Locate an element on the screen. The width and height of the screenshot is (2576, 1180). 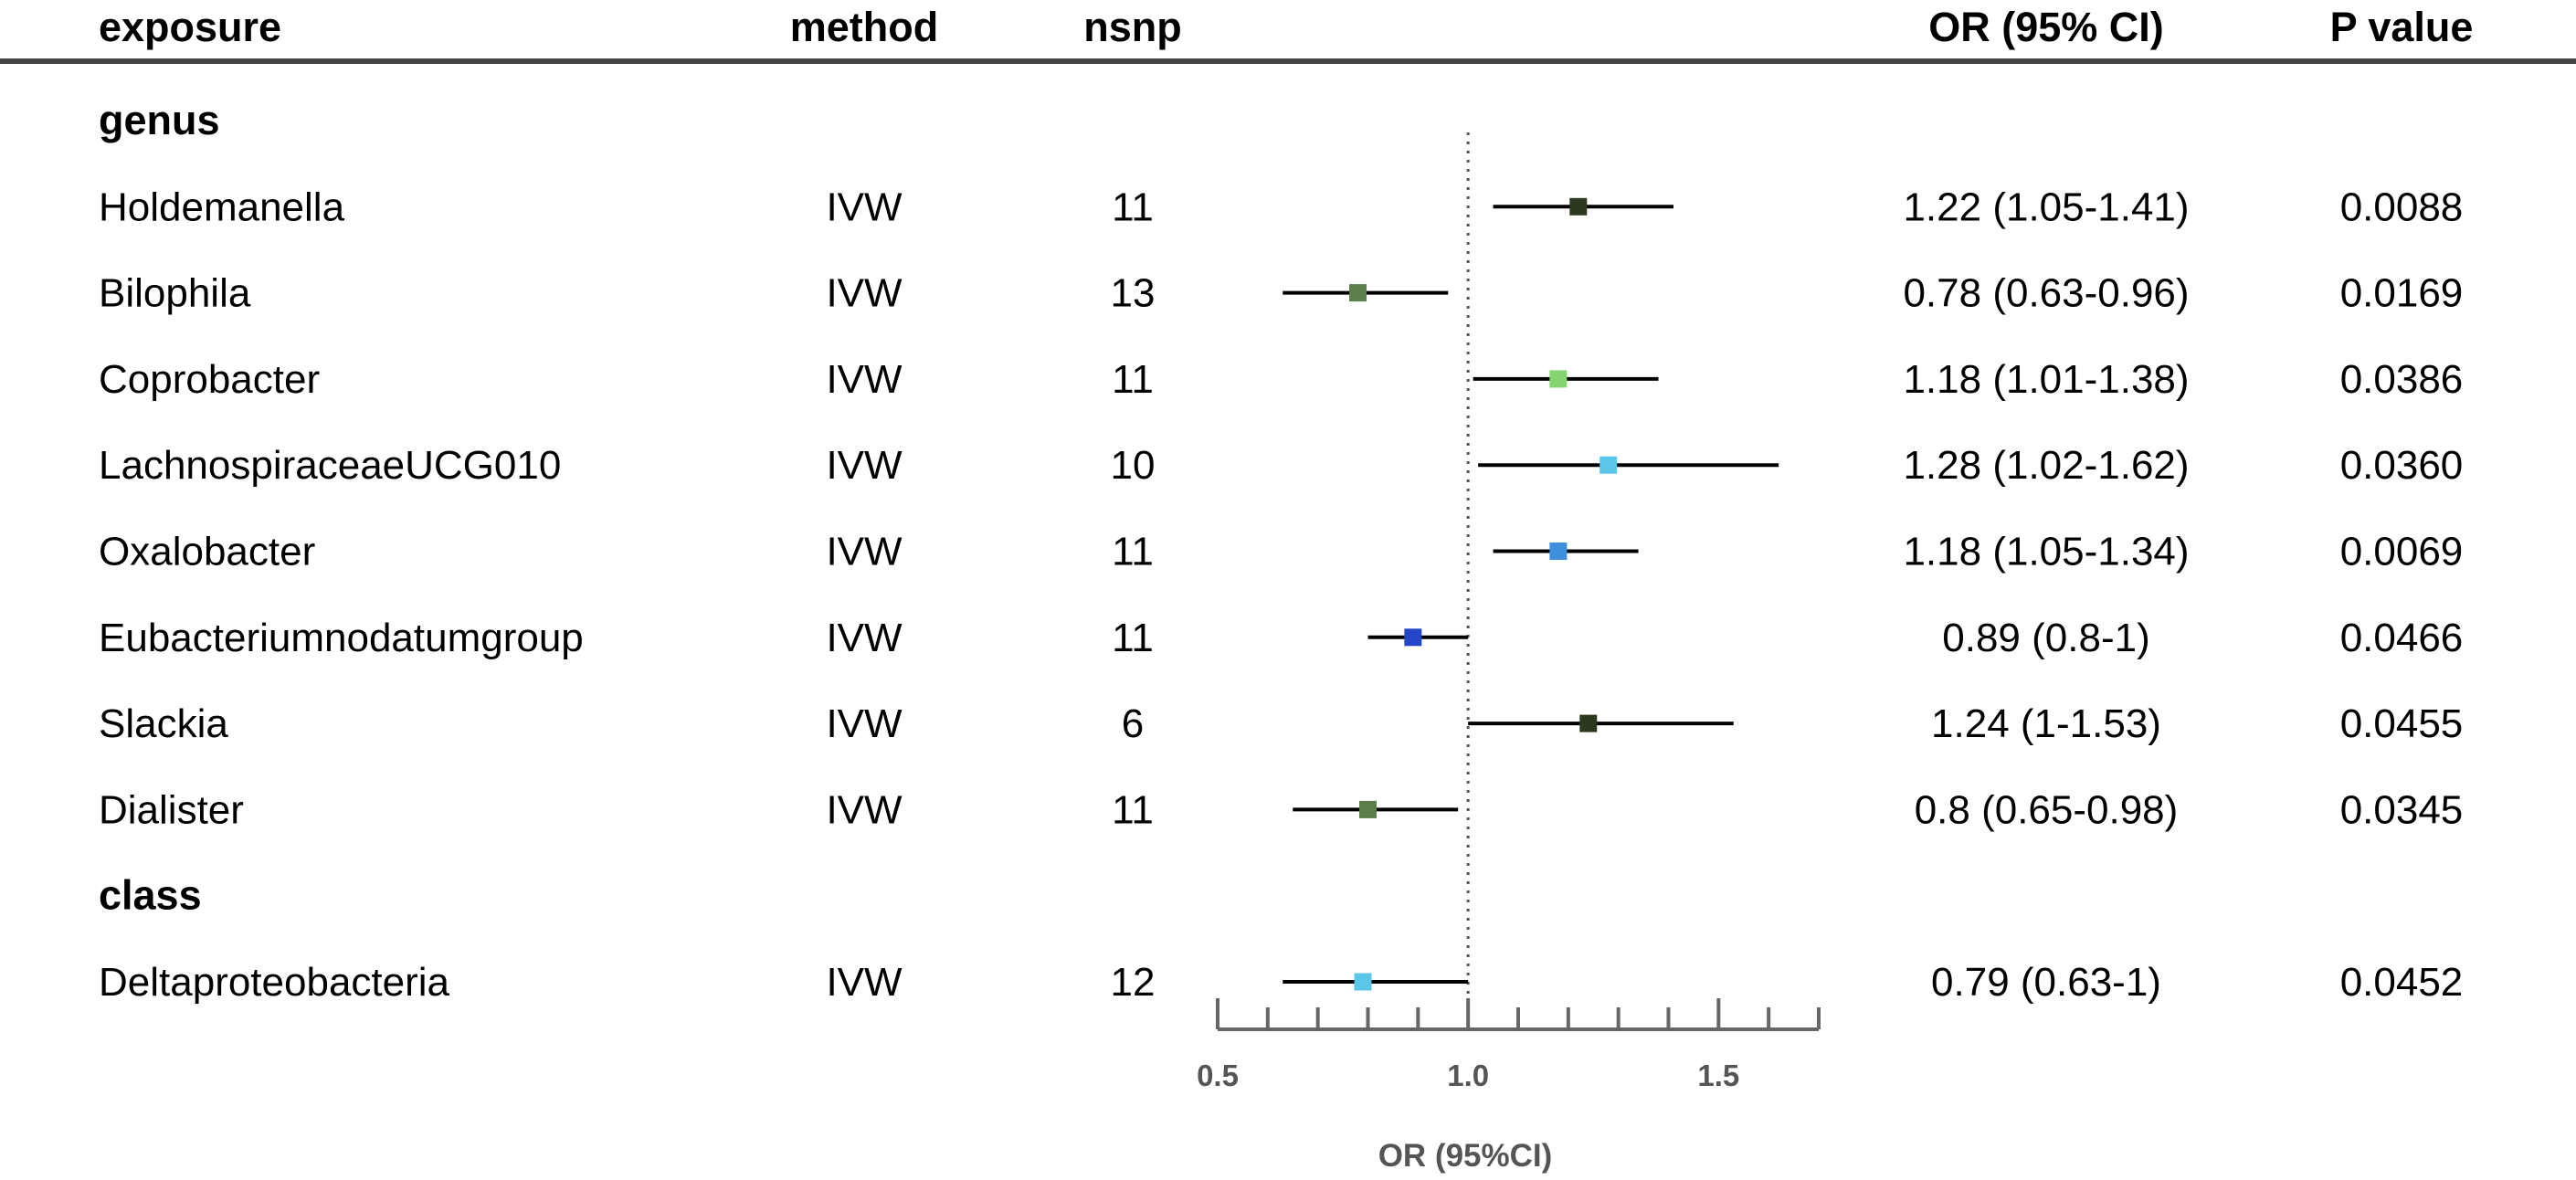
table-row: Oxalobacter IVW 11 1.18 (1.05-1.34) 0.0069 is located at coordinates (1281, 552).